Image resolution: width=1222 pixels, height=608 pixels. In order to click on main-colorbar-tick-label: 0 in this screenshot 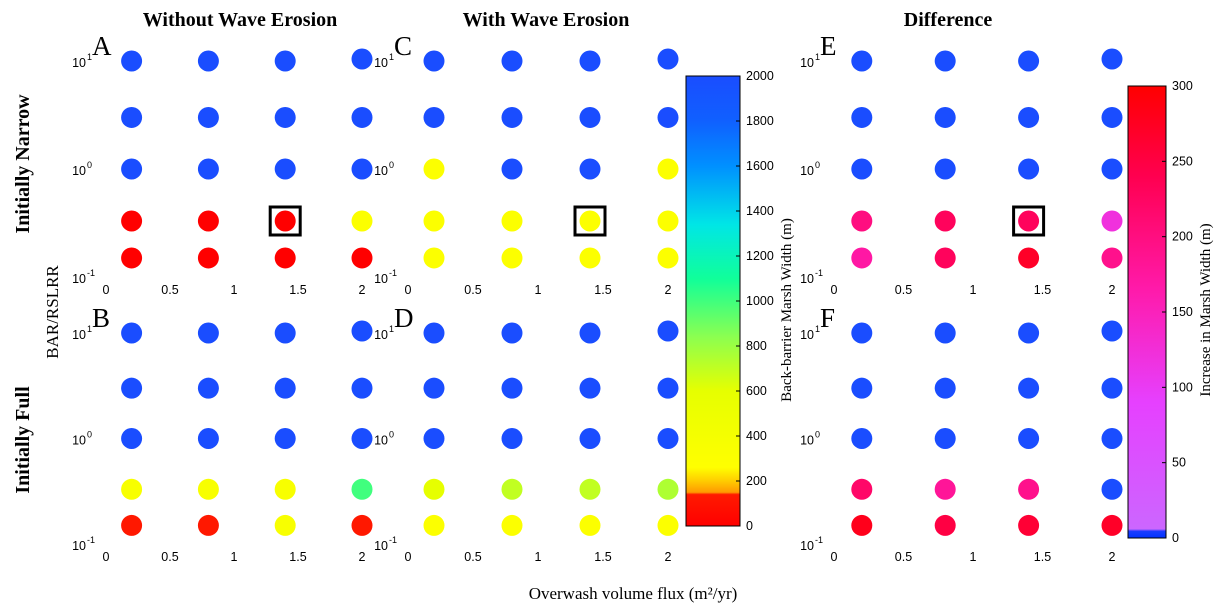, I will do `click(749, 526)`.